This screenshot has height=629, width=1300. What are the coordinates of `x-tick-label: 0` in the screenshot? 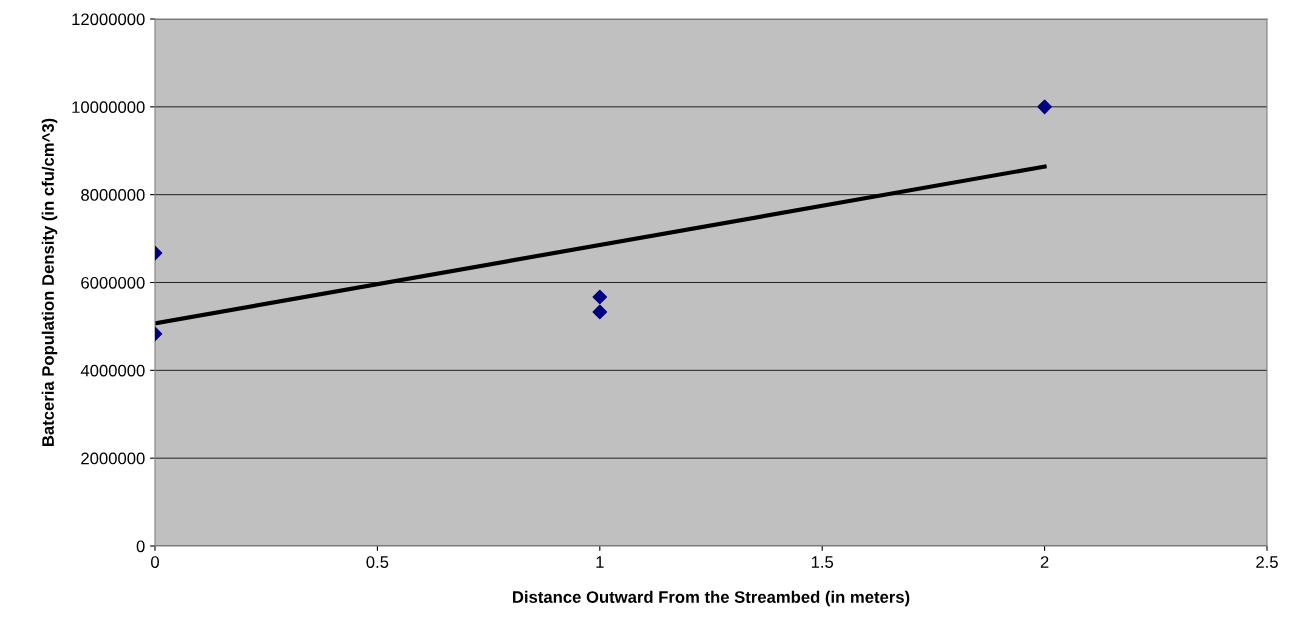 It's located at (155, 562).